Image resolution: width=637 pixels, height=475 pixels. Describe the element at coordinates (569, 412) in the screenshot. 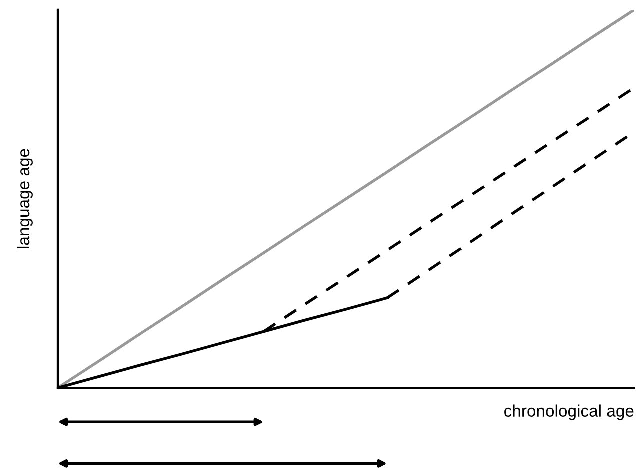

I see `x-axis-title: chronological age` at that location.